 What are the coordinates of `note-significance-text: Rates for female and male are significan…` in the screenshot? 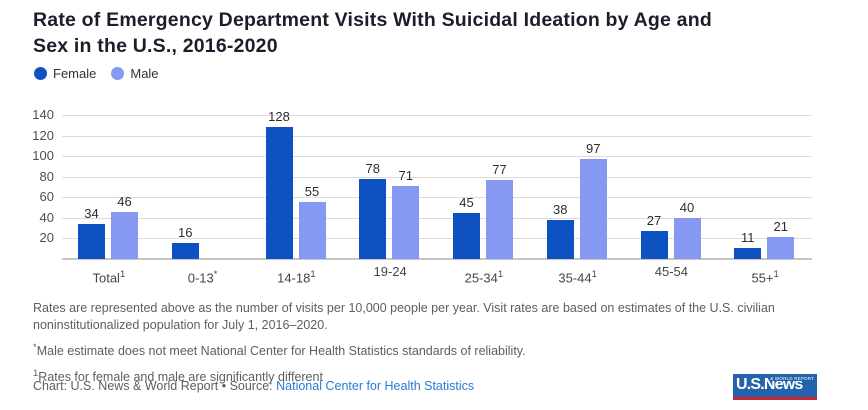 It's located at (180, 377).